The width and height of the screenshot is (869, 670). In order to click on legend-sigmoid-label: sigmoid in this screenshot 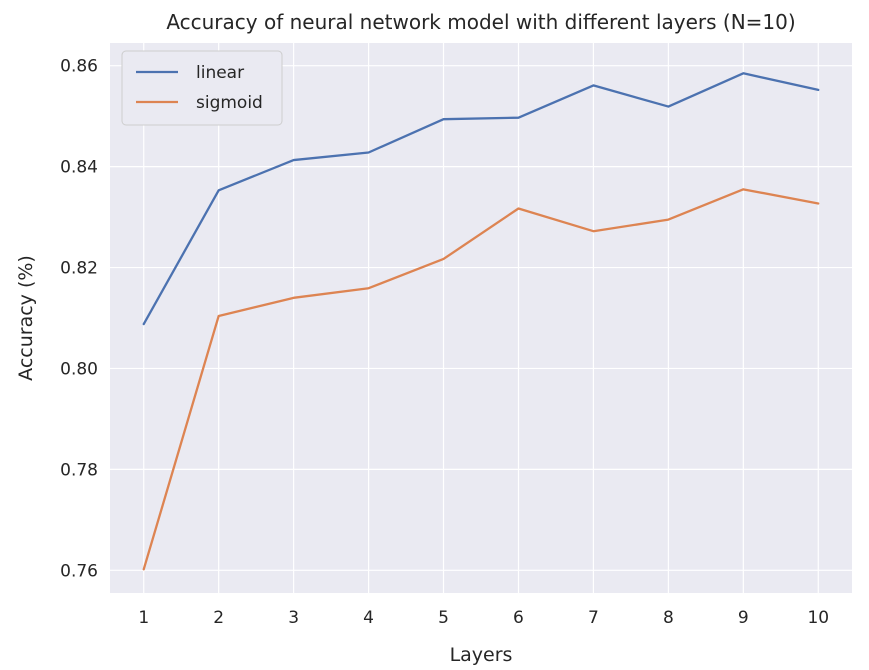, I will do `click(229, 103)`.